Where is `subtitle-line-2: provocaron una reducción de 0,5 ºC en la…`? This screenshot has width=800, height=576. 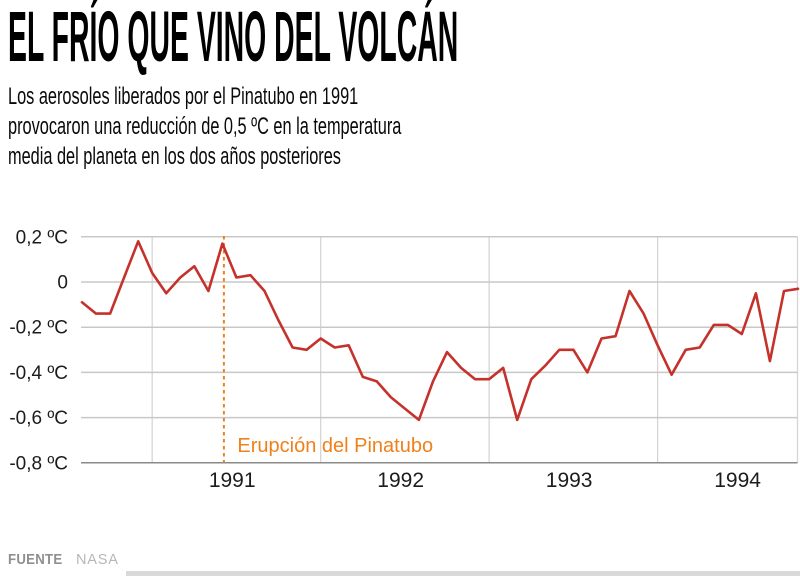
subtitle-line-2: provocaron una reducción de 0,5 ºC en la… is located at coordinates (205, 126).